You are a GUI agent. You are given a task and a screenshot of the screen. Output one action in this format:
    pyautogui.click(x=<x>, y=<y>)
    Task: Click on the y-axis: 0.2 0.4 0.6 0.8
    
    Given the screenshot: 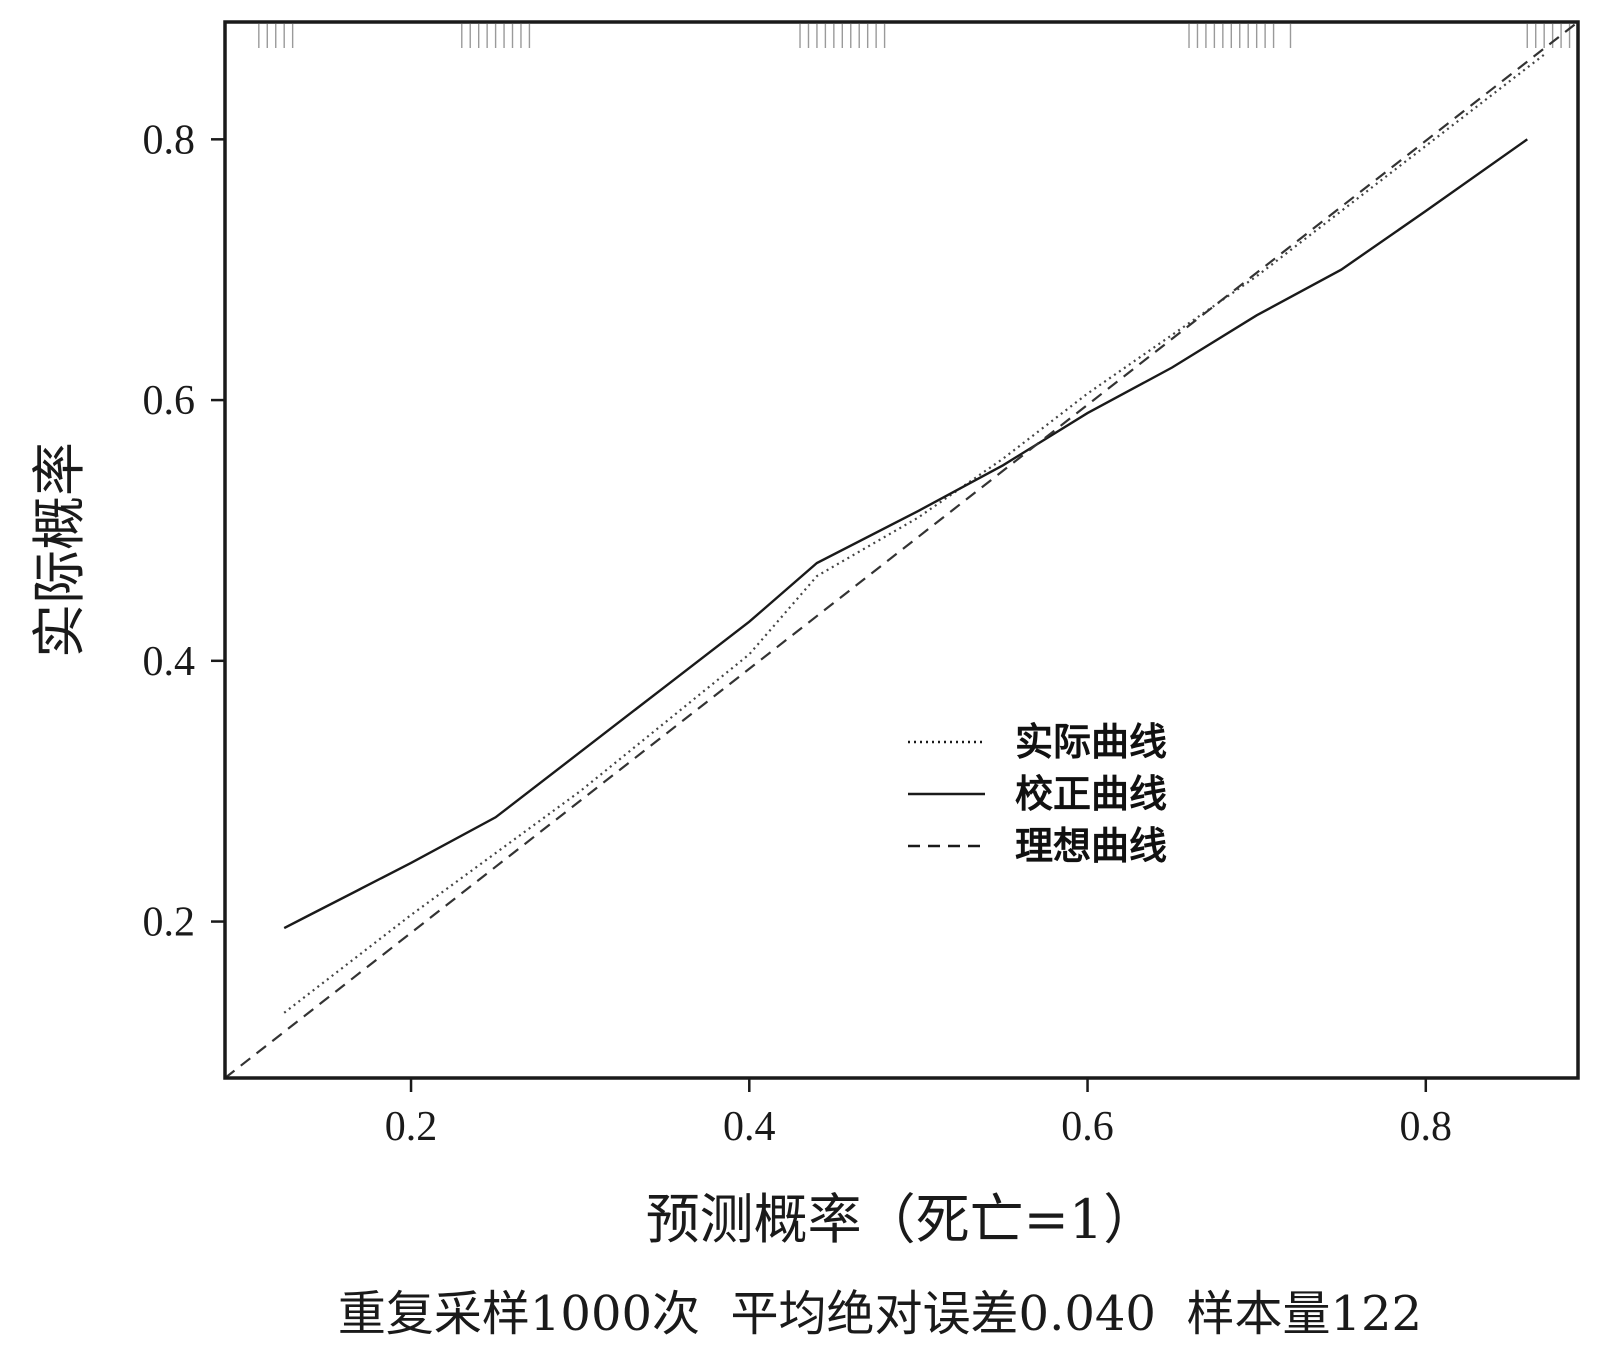 What is the action you would take?
    pyautogui.click(x=184, y=531)
    